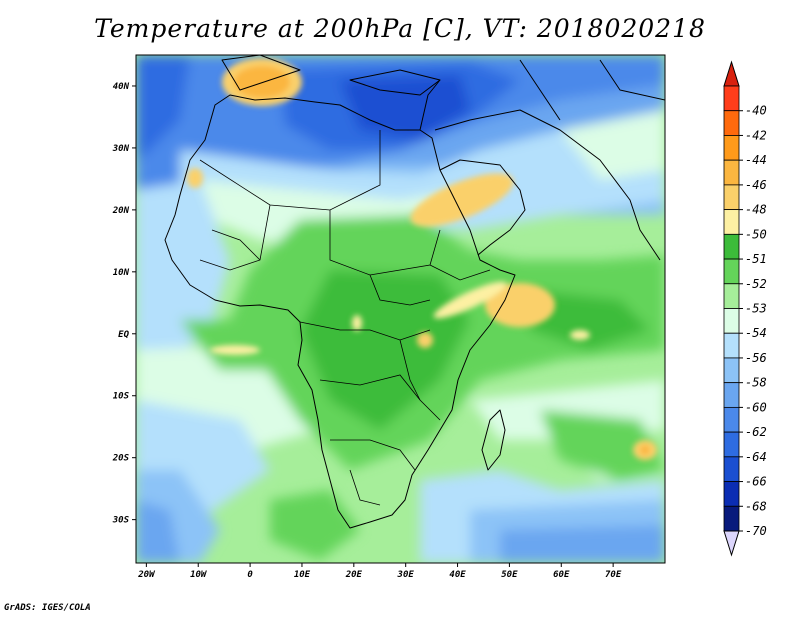  I want to click on x-tick-label: 70E, so click(613, 575).